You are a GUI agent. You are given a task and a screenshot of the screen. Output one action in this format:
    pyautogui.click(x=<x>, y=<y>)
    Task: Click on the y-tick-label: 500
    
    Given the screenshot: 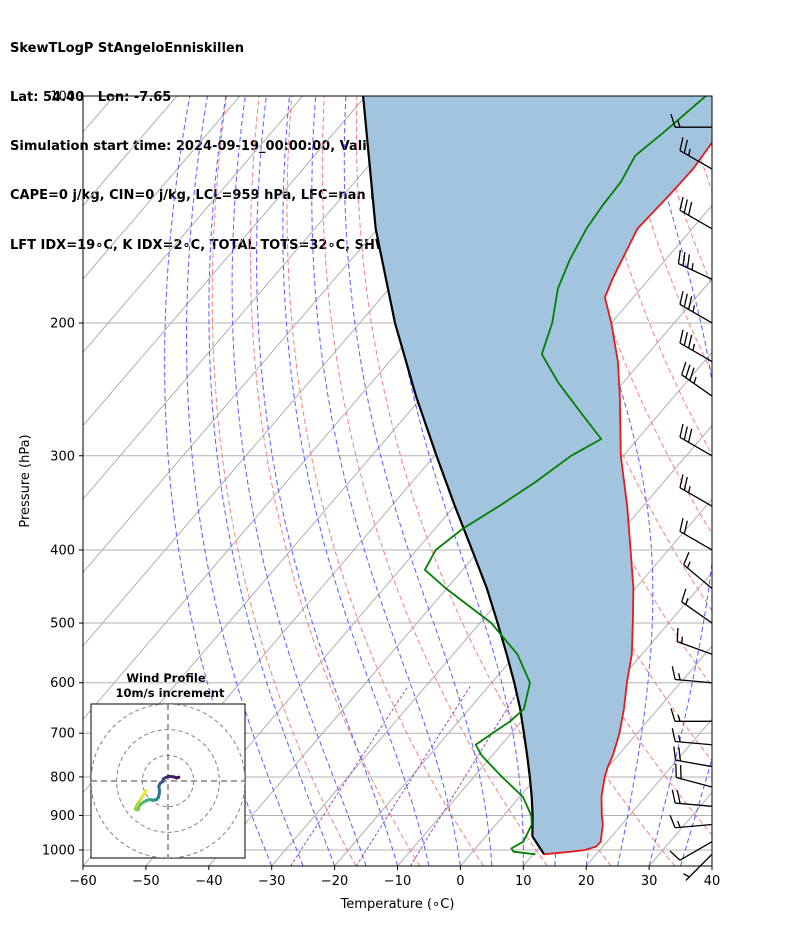 What is the action you would take?
    pyautogui.click(x=62, y=624)
    